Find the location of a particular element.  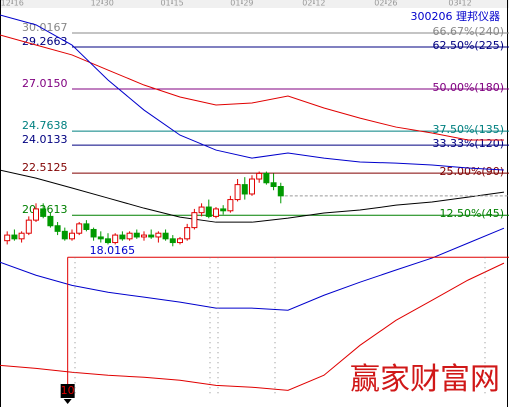

level-label: 27.0150 is located at coordinates (45, 83).